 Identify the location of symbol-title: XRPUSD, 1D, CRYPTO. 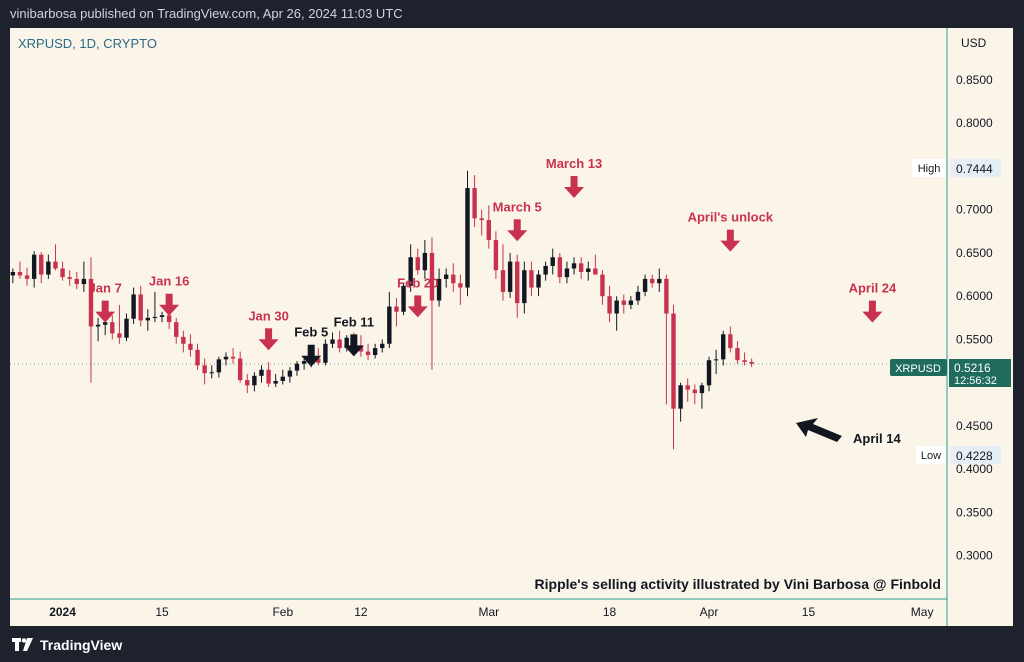
(87, 43).